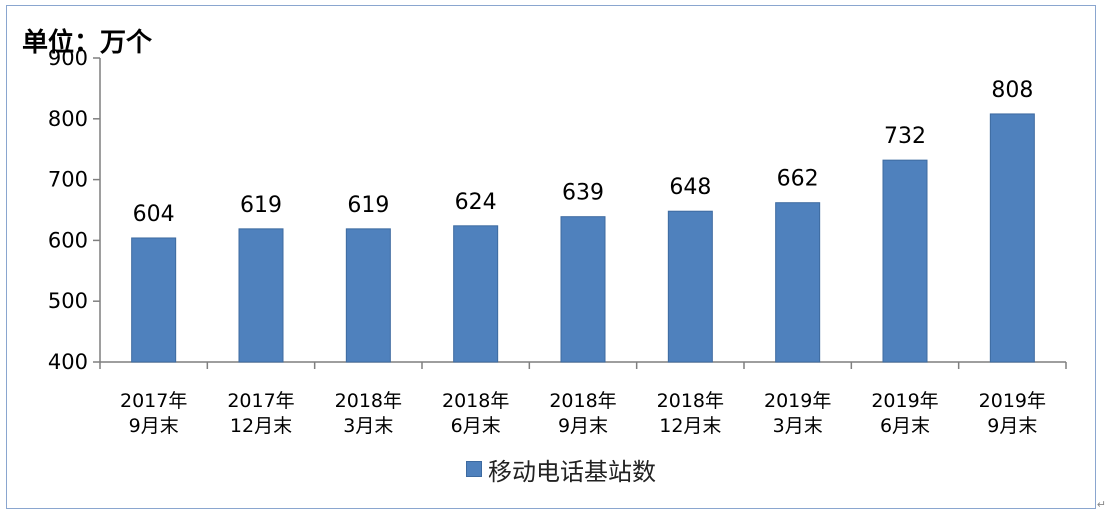  I want to click on y-tick-label: 800, so click(68, 119).